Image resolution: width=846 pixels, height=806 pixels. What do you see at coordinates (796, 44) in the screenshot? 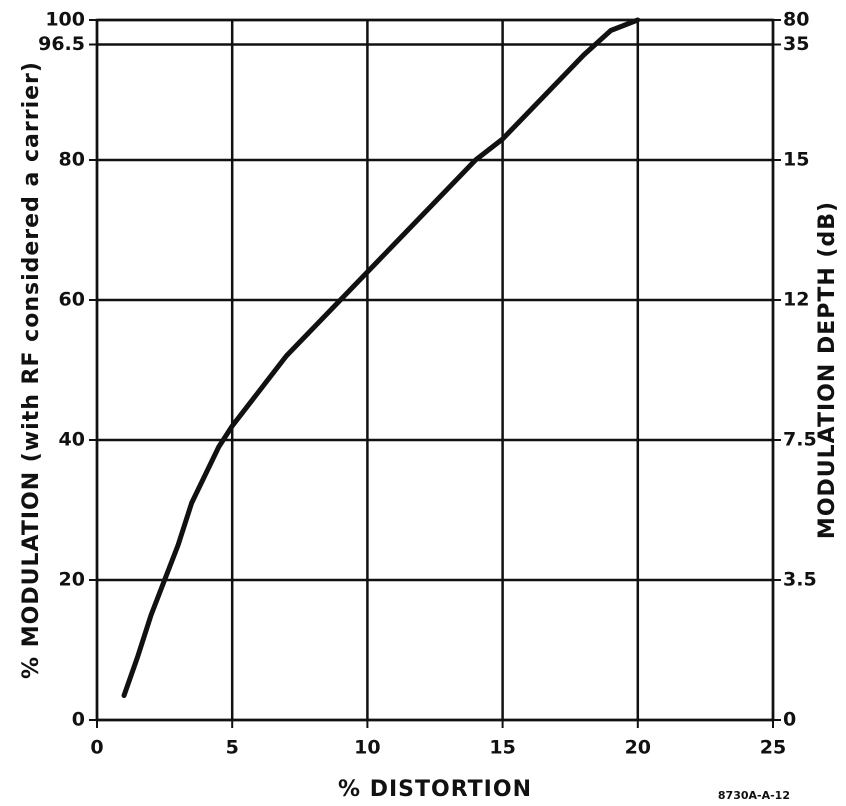
I see `y2-tick-label: 35` at bounding box center [796, 44].